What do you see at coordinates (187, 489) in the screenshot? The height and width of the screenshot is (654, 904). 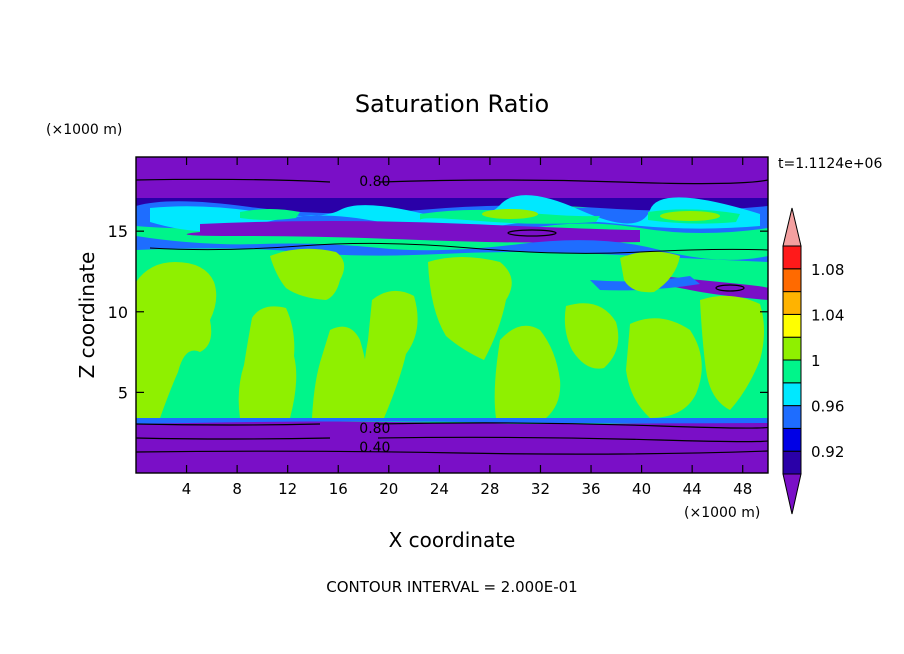 I see `x-tick-label: 4` at bounding box center [187, 489].